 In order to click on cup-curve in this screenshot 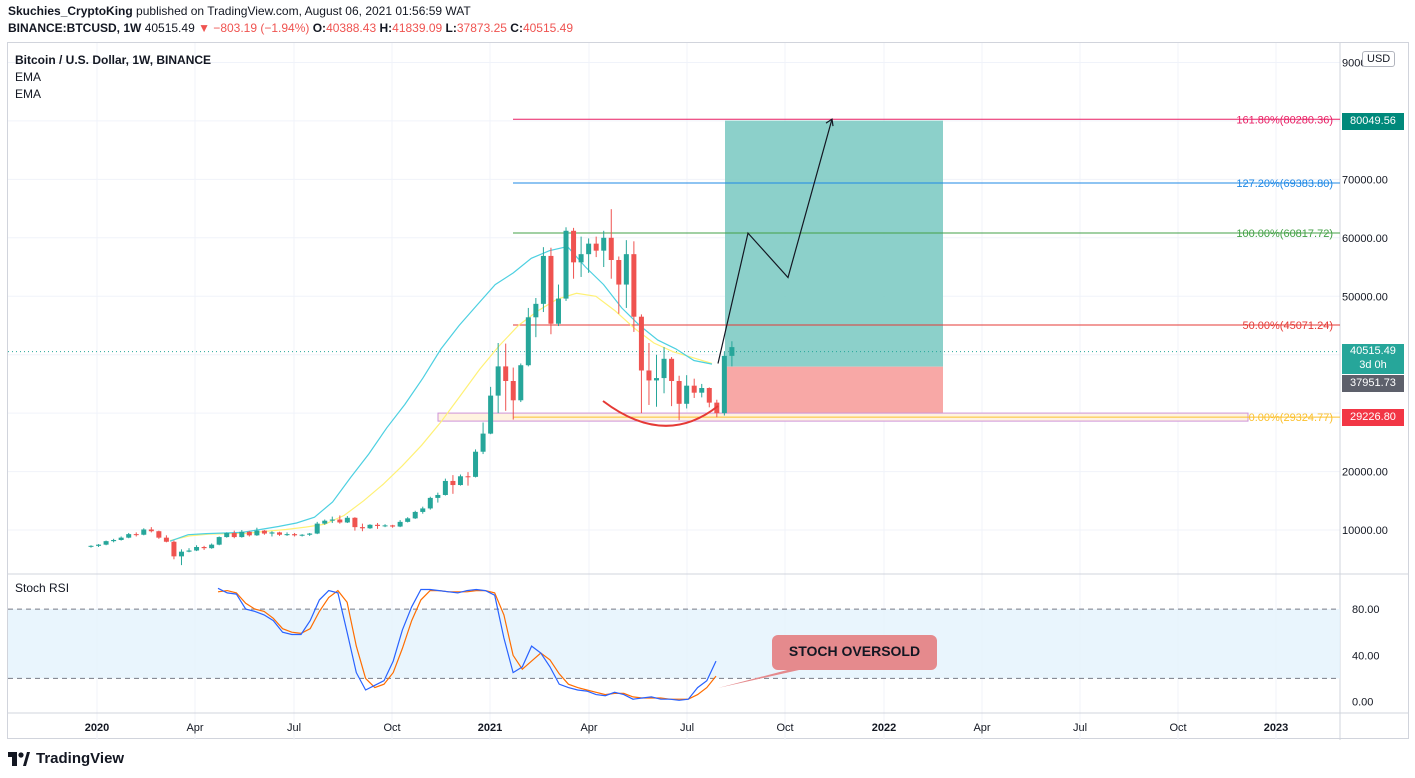, I will do `click(660, 413)`.